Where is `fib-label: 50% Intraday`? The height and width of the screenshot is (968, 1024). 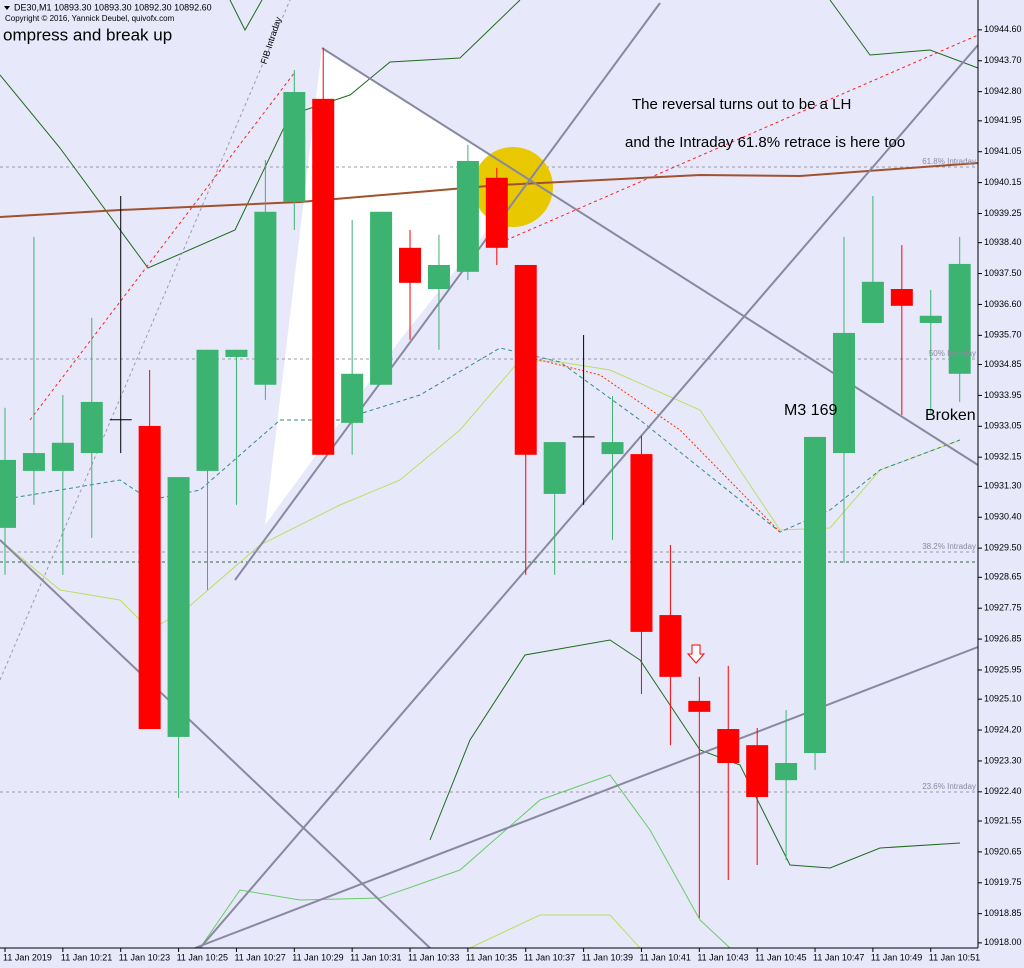
fib-label: 50% Intraday is located at coordinates (952, 353).